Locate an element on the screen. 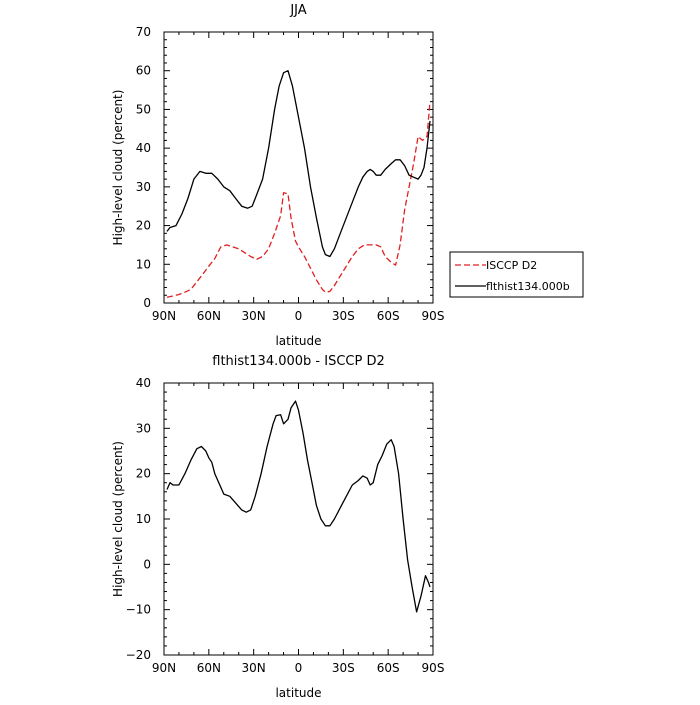 The width and height of the screenshot is (700, 705). plot-frame is located at coordinates (298, 167).